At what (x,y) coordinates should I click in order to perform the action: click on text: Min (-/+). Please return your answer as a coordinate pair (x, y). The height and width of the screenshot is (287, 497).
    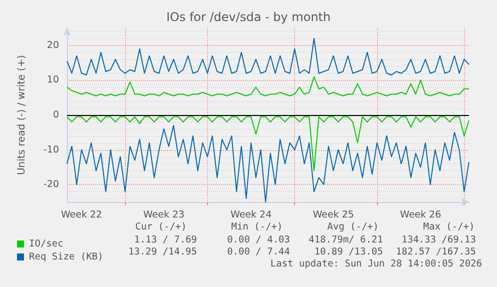
    Looking at the image, I should click on (257, 227).